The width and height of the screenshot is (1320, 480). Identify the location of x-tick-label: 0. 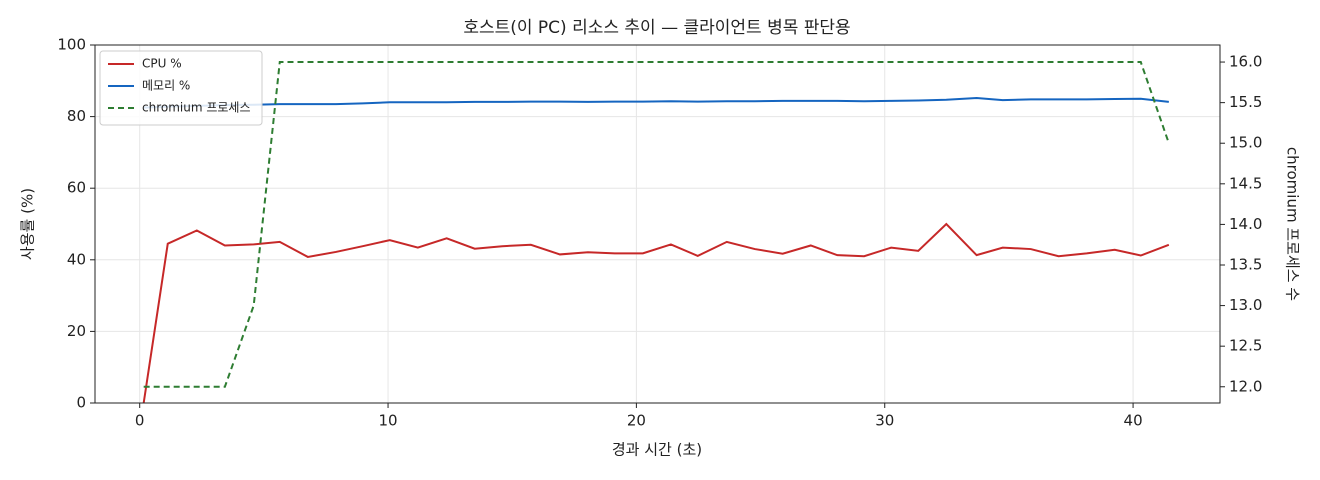
(140, 421).